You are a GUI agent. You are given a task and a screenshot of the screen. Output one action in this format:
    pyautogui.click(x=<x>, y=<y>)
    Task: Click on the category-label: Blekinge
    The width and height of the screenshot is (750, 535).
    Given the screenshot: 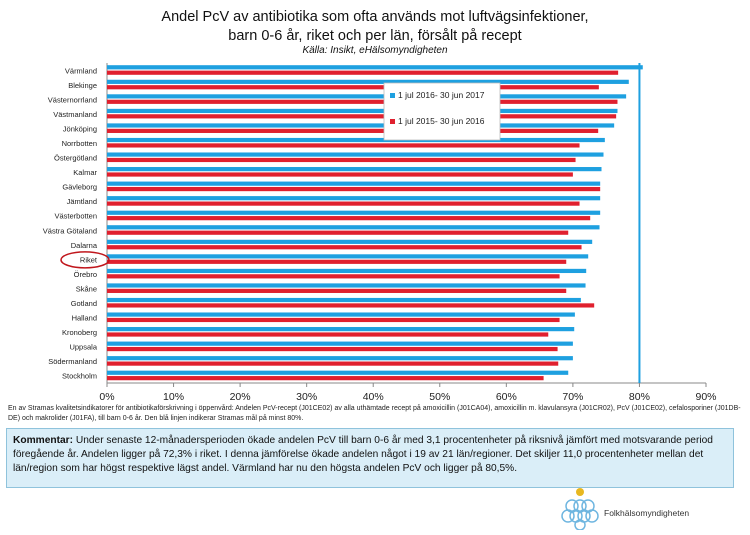 What is the action you would take?
    pyautogui.click(x=82, y=85)
    